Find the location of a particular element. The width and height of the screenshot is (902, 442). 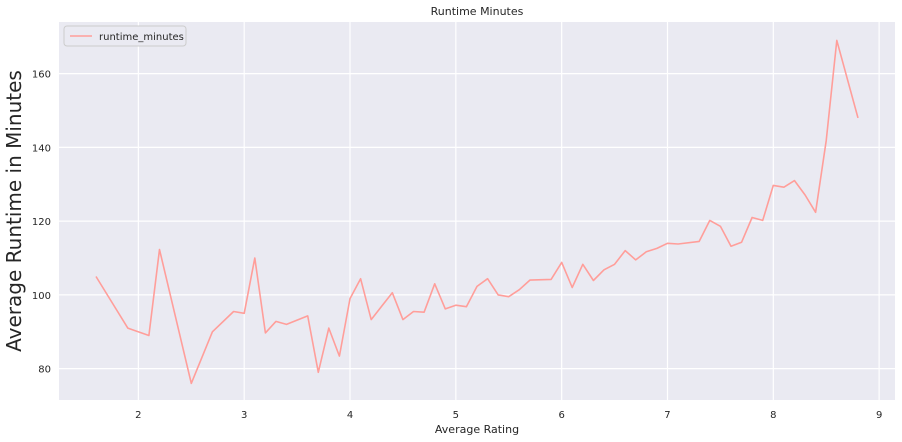

y-tick-label: 120 is located at coordinates (41, 222).